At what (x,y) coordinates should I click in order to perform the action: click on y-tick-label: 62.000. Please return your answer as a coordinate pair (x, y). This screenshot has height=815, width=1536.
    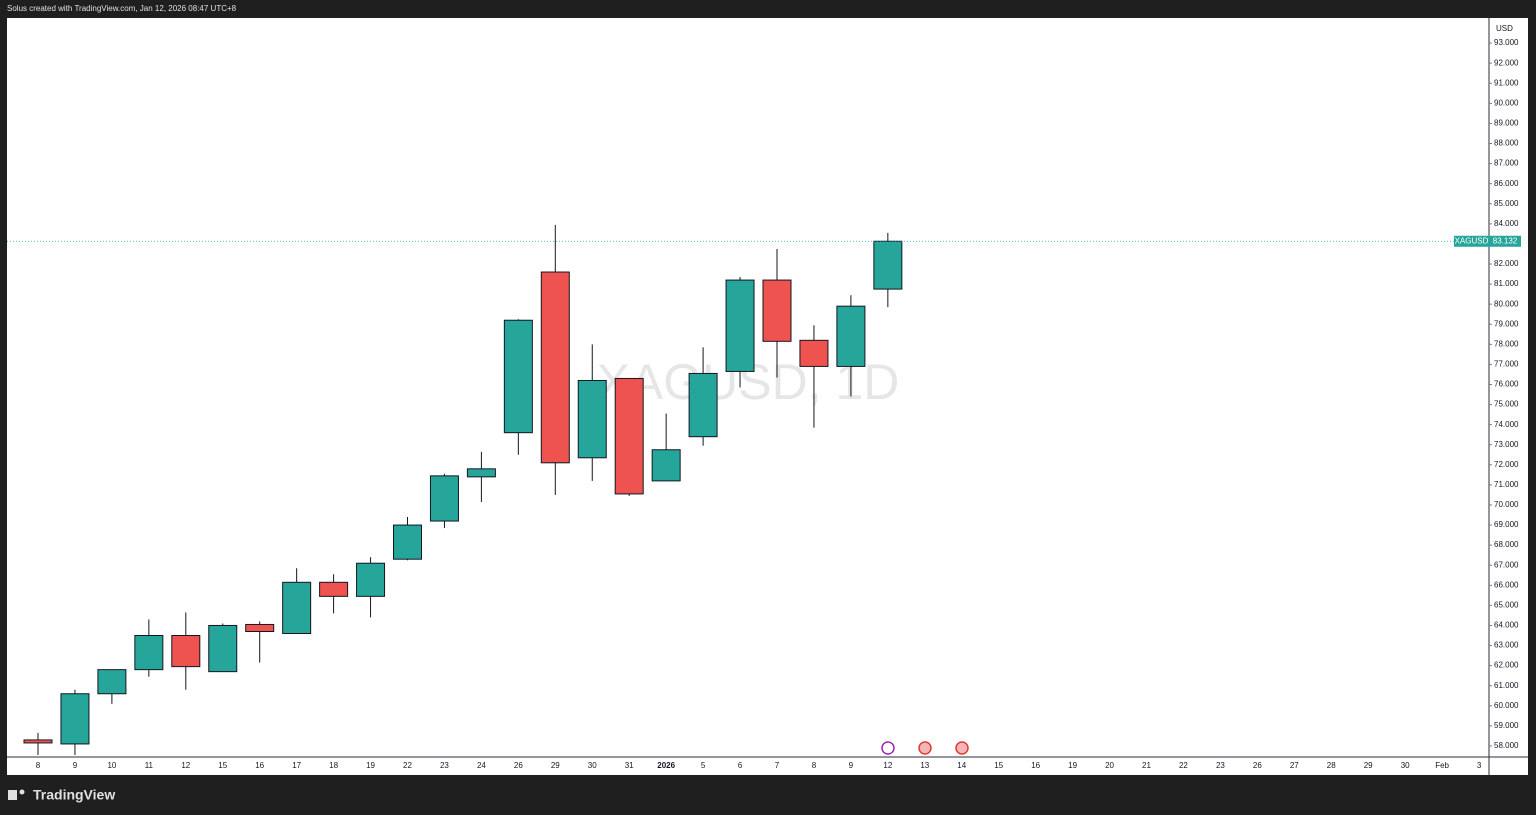
    Looking at the image, I should click on (1506, 665).